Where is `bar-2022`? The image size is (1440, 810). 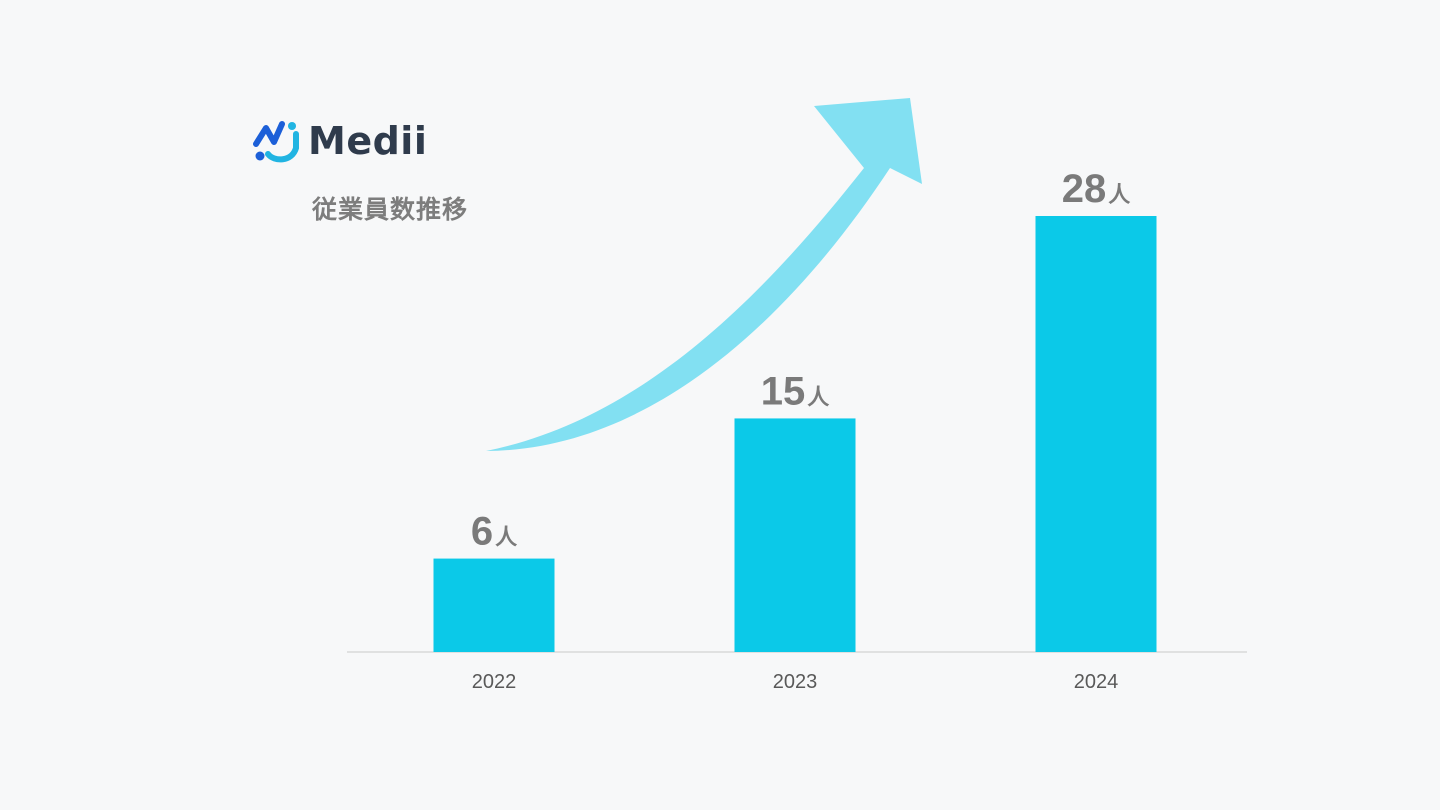 bar-2022 is located at coordinates (494, 605).